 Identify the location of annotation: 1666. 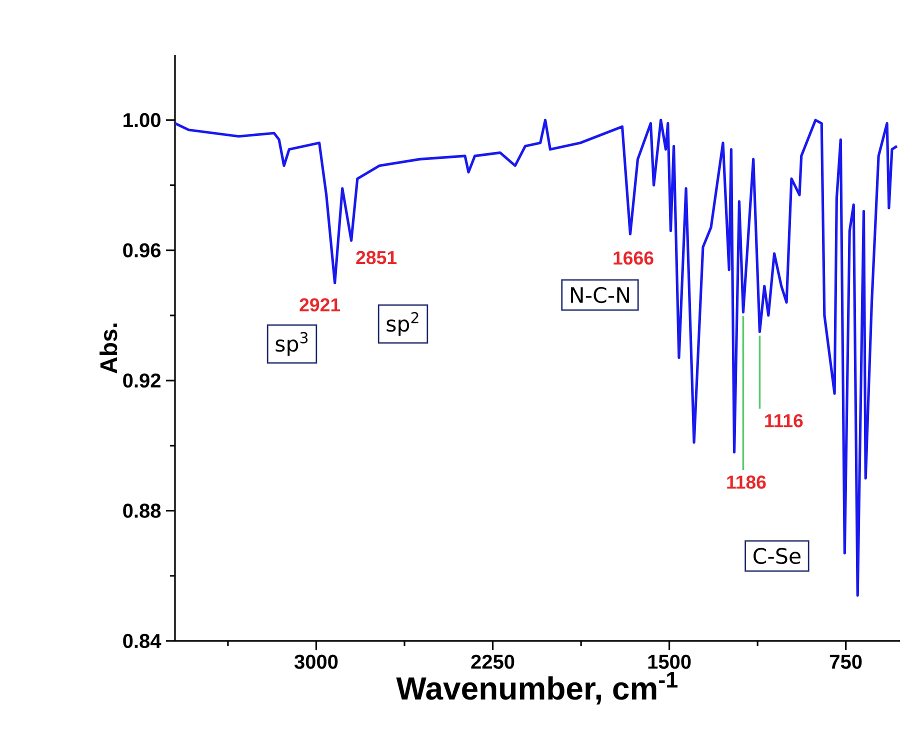
(634, 258).